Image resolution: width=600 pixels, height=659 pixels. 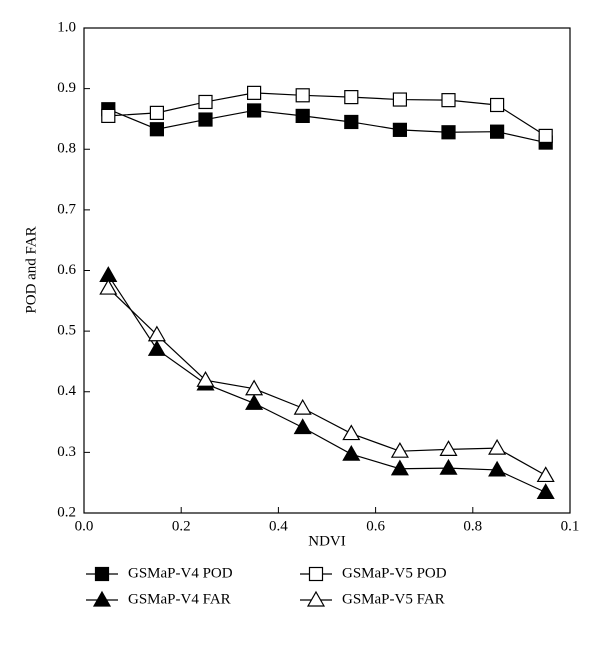 What do you see at coordinates (570, 526) in the screenshot?
I see `x-tick-label: 0.1` at bounding box center [570, 526].